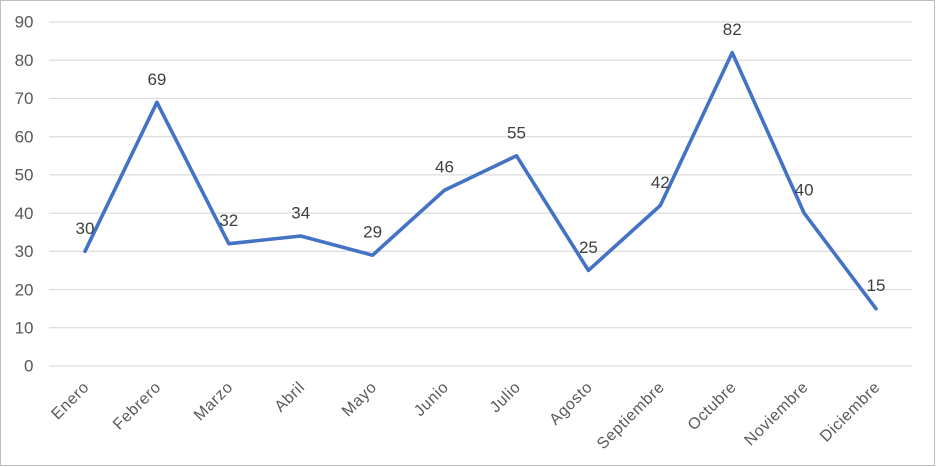 The width and height of the screenshot is (936, 467). I want to click on svg-text: 80, so click(24, 60).